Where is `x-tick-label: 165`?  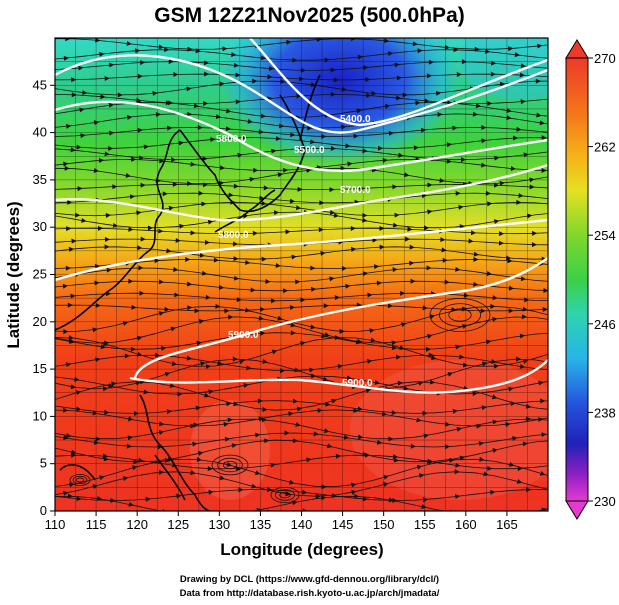 x-tick-label: 165 is located at coordinates (507, 524).